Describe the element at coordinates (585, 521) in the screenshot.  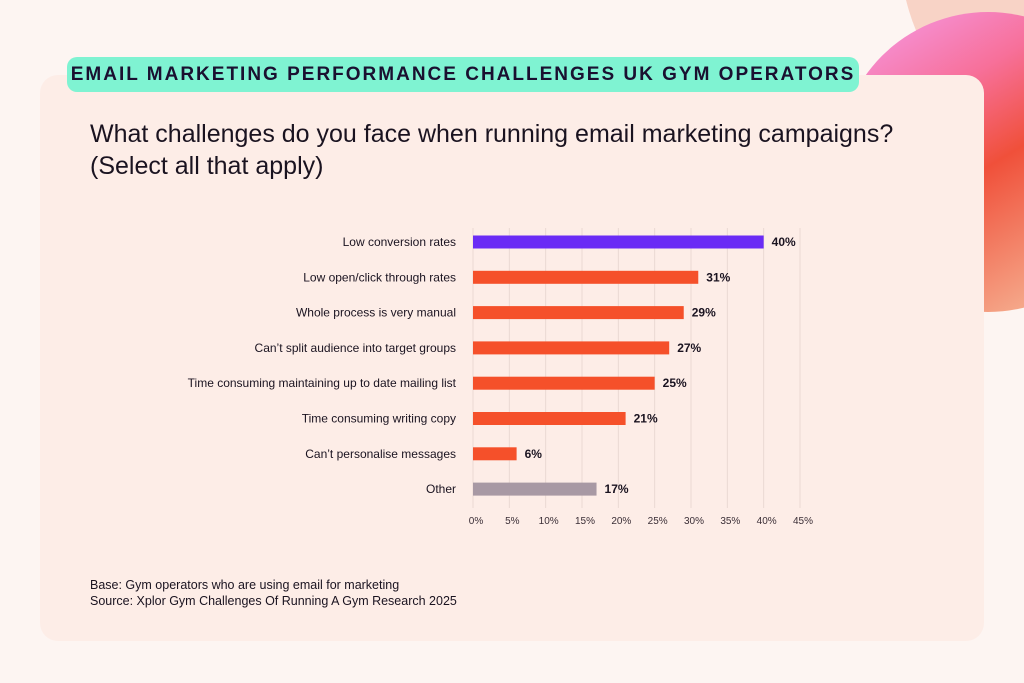
I see `x-tick-label: 15%` at that location.